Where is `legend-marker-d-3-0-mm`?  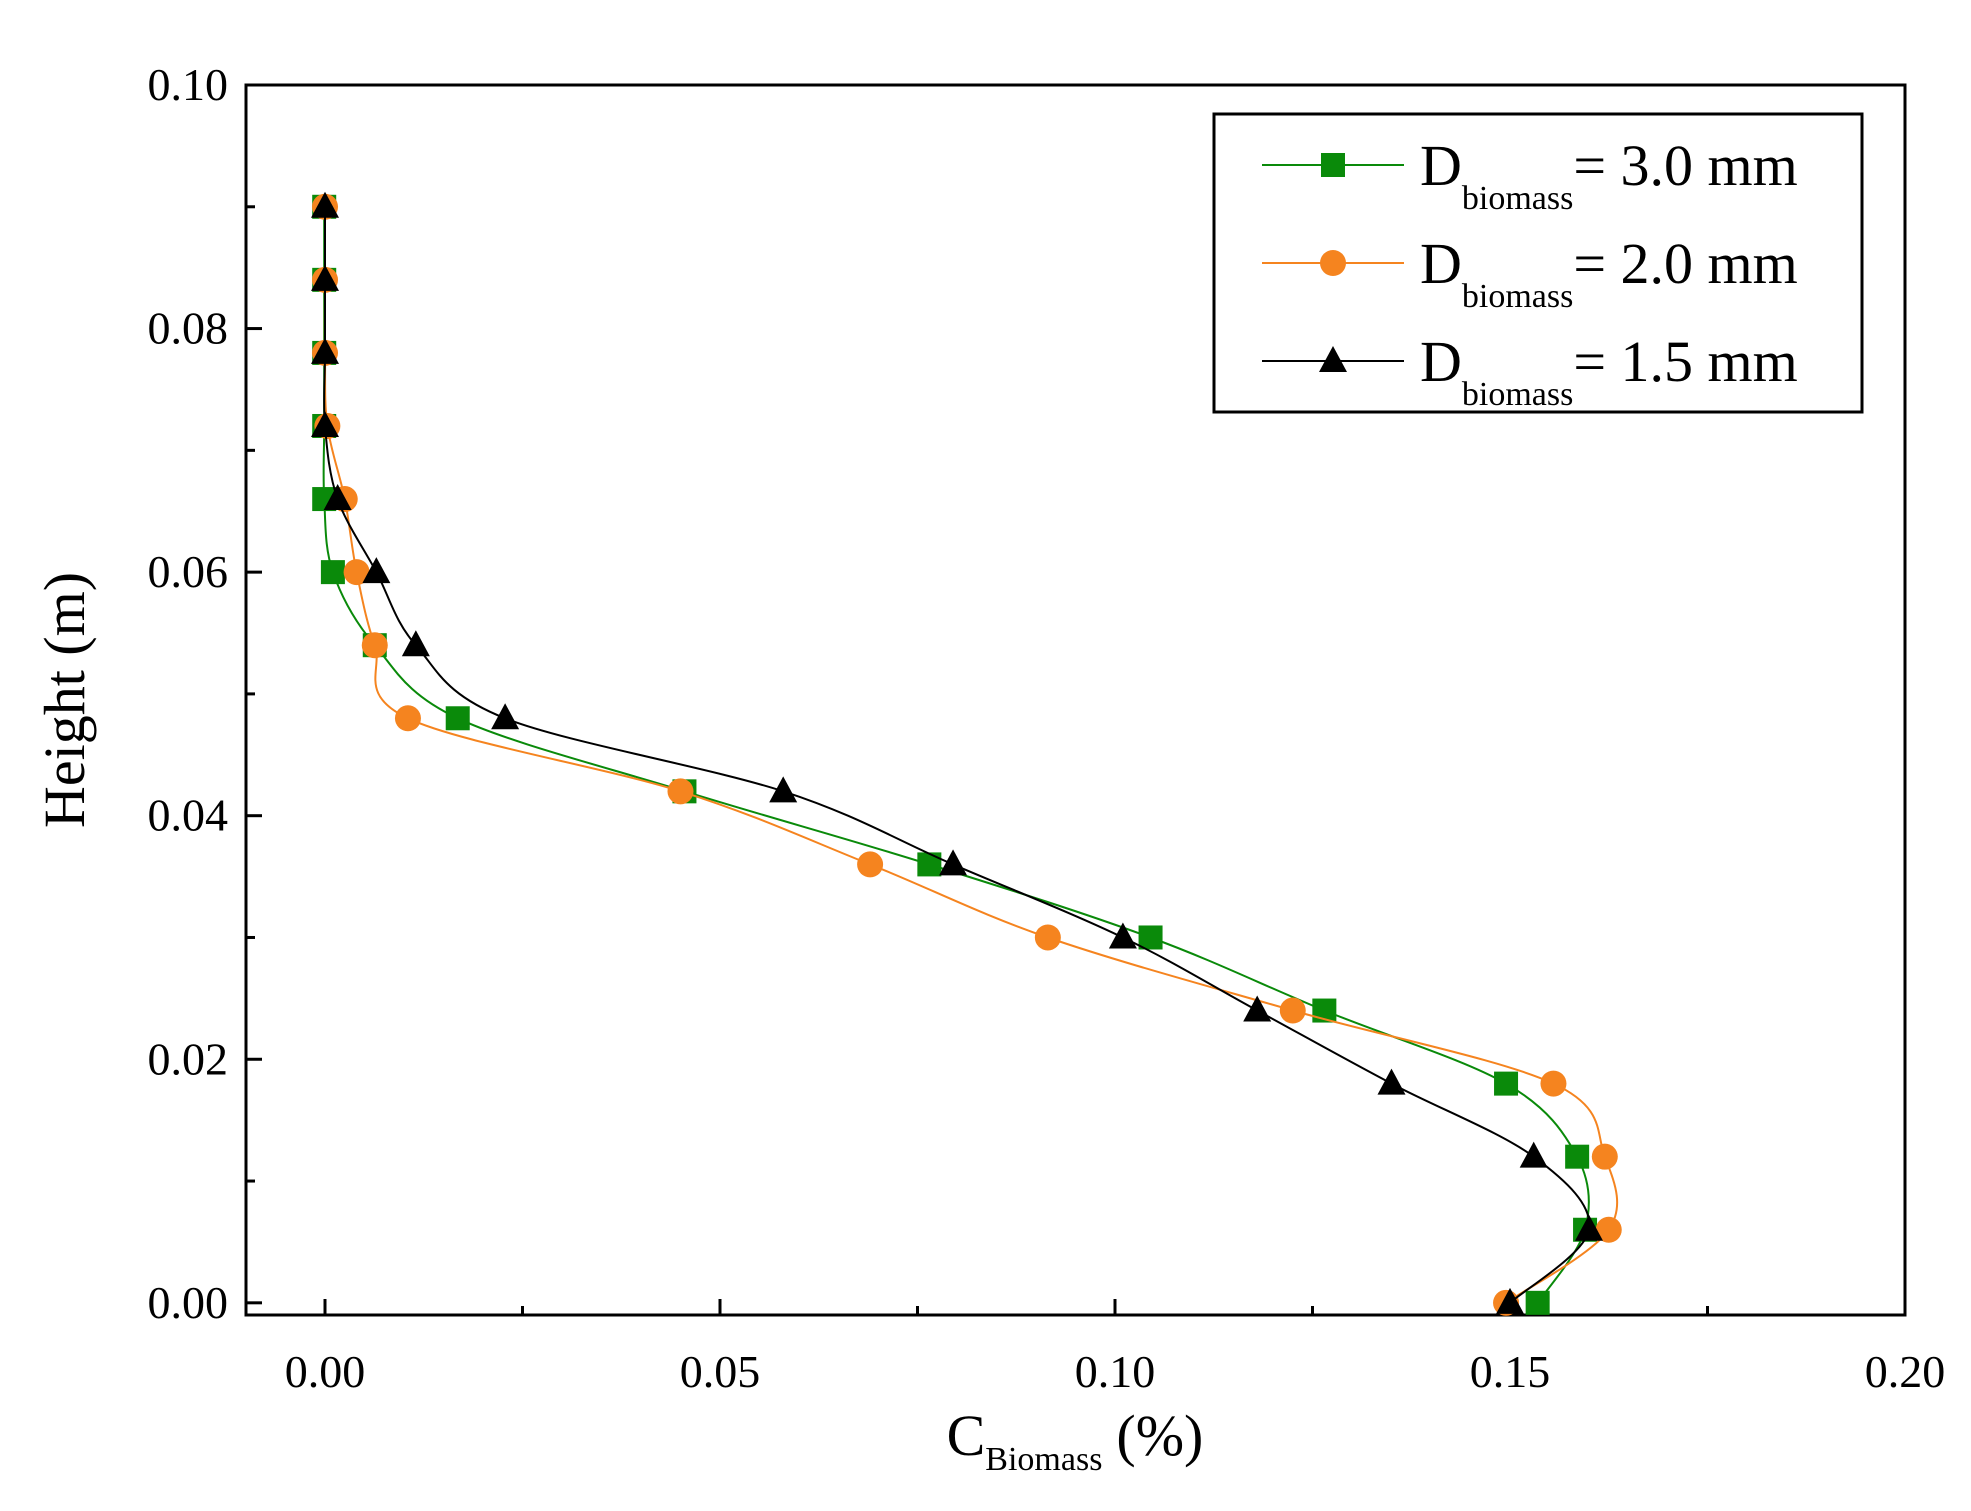
legend-marker-d-3-0-mm is located at coordinates (1333, 165).